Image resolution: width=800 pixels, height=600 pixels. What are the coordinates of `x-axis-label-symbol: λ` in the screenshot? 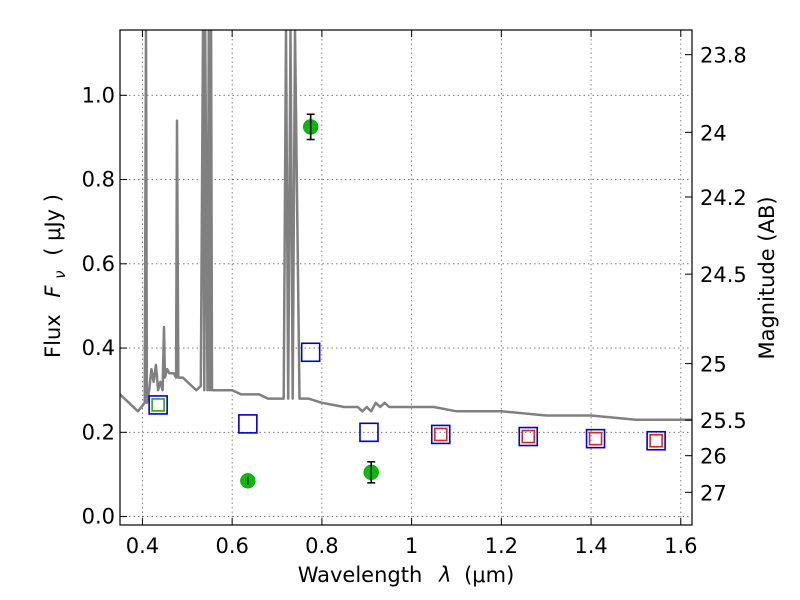 It's located at (444, 575).